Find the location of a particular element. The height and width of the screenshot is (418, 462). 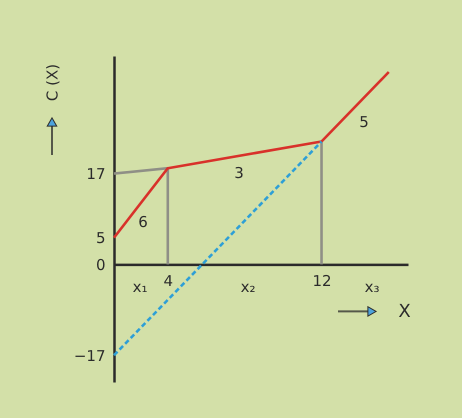

x-tick-label: 12 is located at coordinates (322, 281).